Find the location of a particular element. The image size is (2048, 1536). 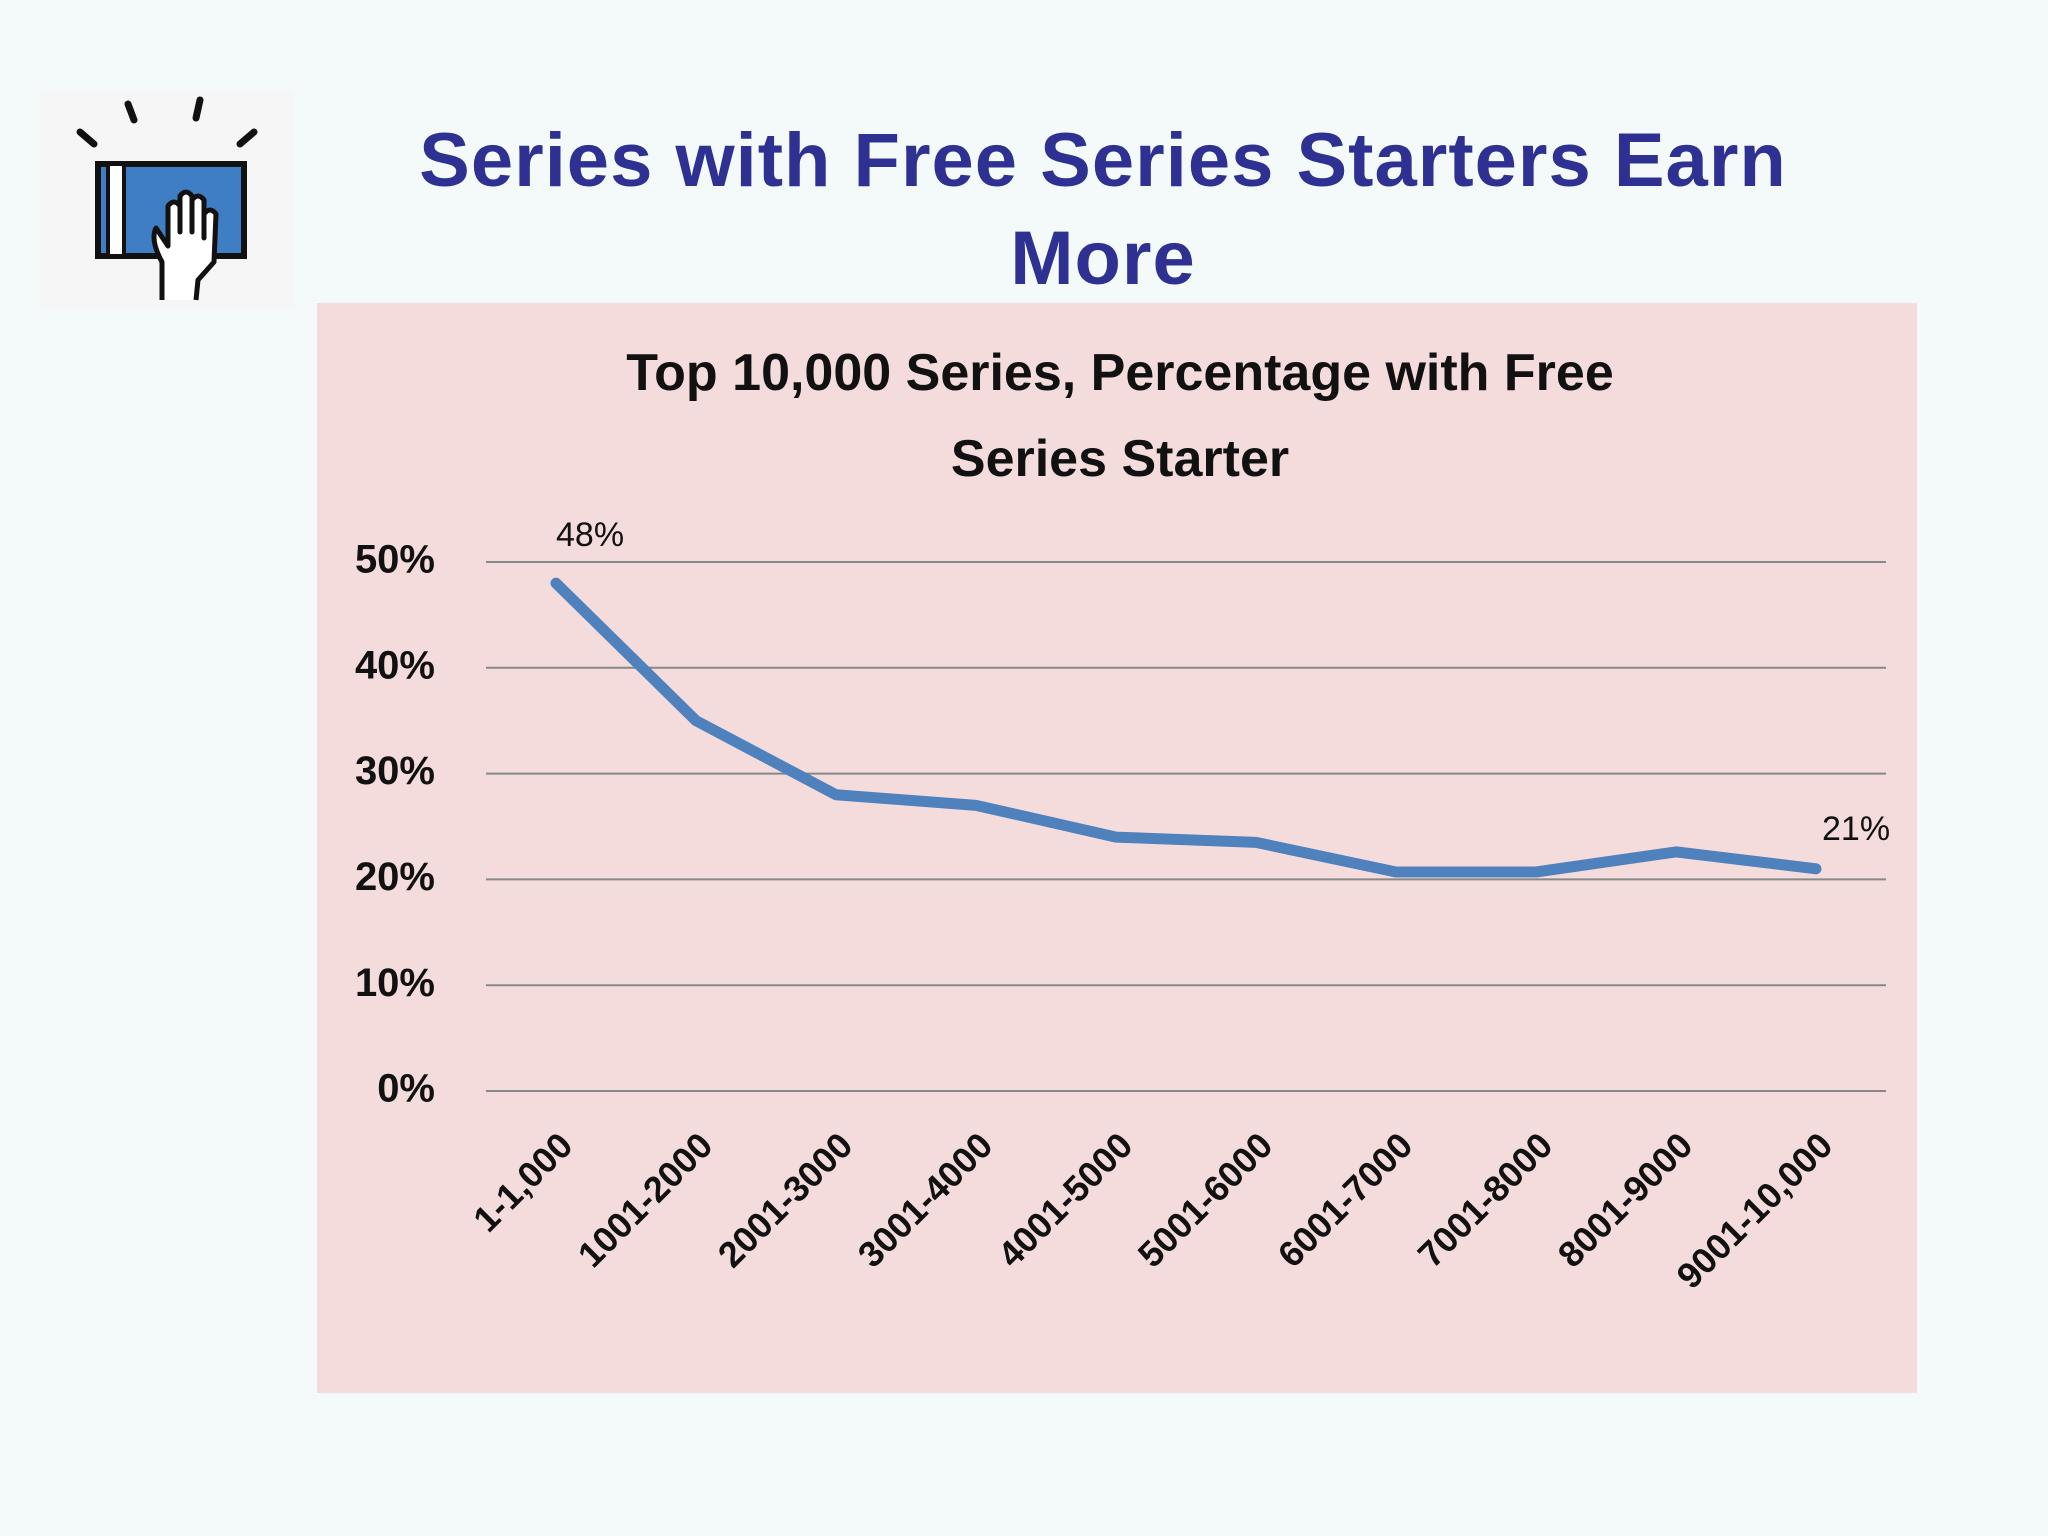

book-icon is located at coordinates (167, 199).